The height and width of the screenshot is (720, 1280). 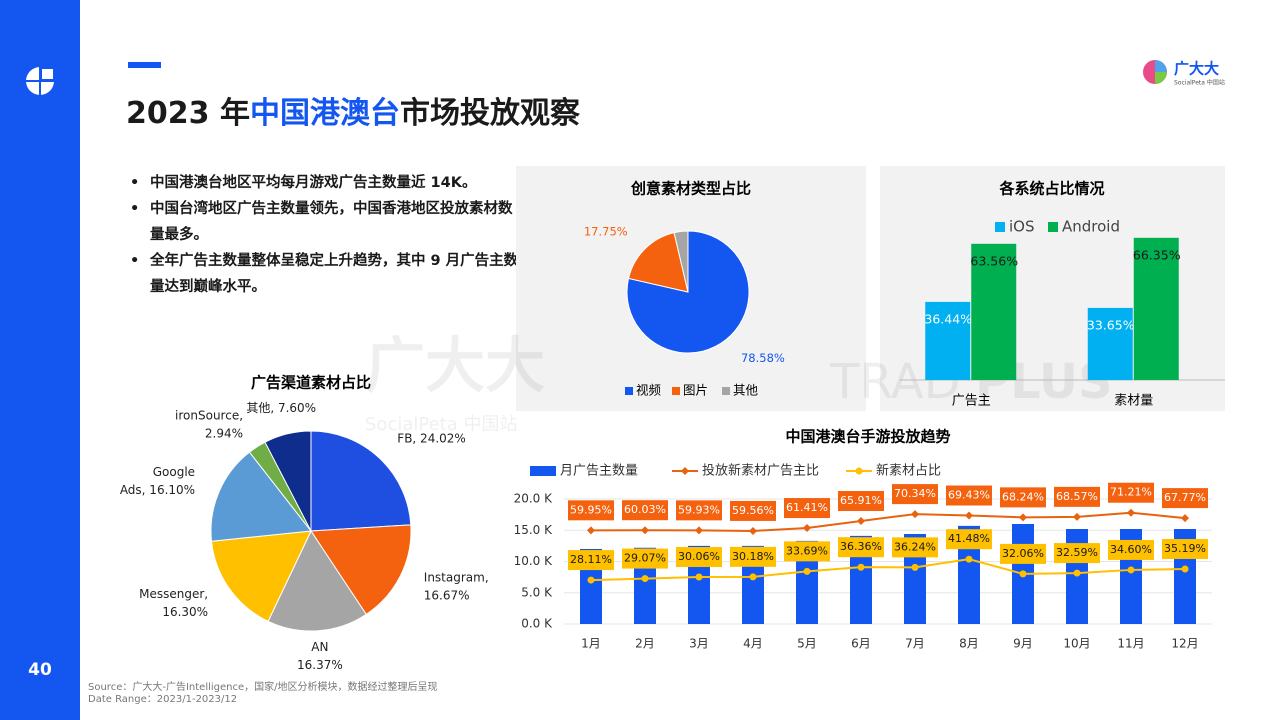 I want to click on data-label: 59.95%, so click(x=591, y=509).